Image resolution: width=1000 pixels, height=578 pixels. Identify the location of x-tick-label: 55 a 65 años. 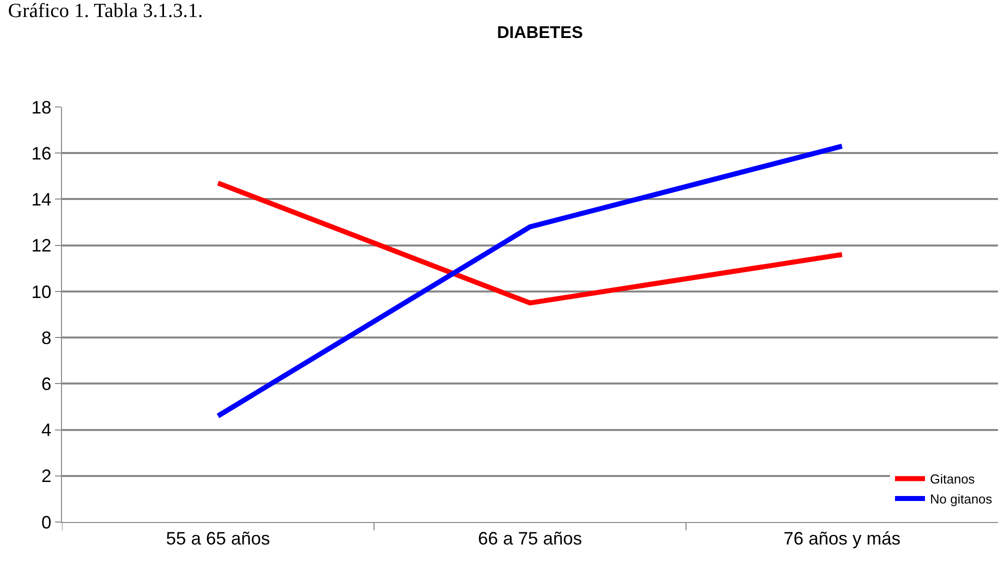
(218, 538).